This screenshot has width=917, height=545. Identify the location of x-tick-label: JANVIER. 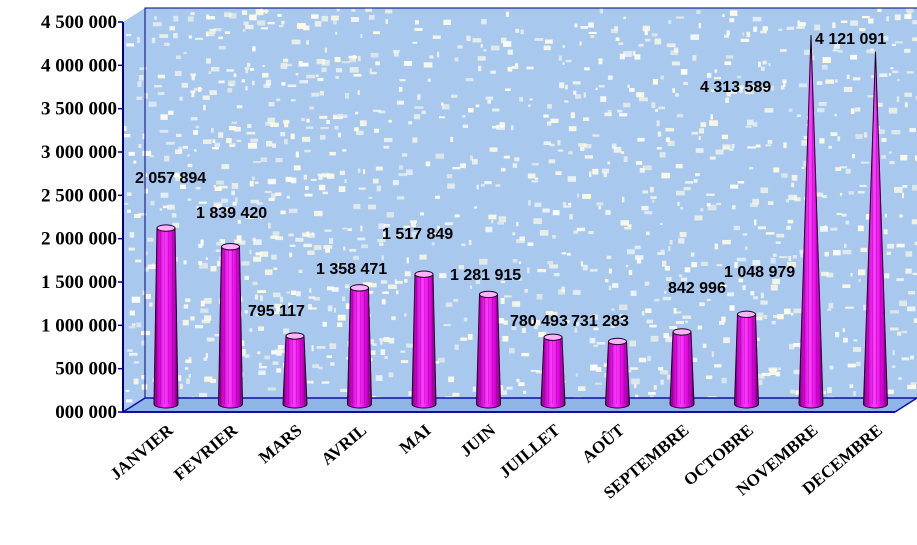
(141, 452).